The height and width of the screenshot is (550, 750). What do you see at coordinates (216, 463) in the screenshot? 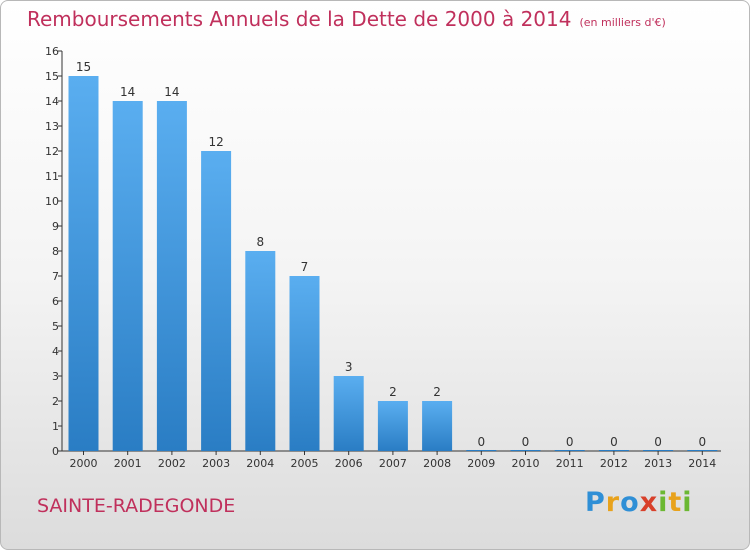
I see `x-tick-label: 2003` at bounding box center [216, 463].